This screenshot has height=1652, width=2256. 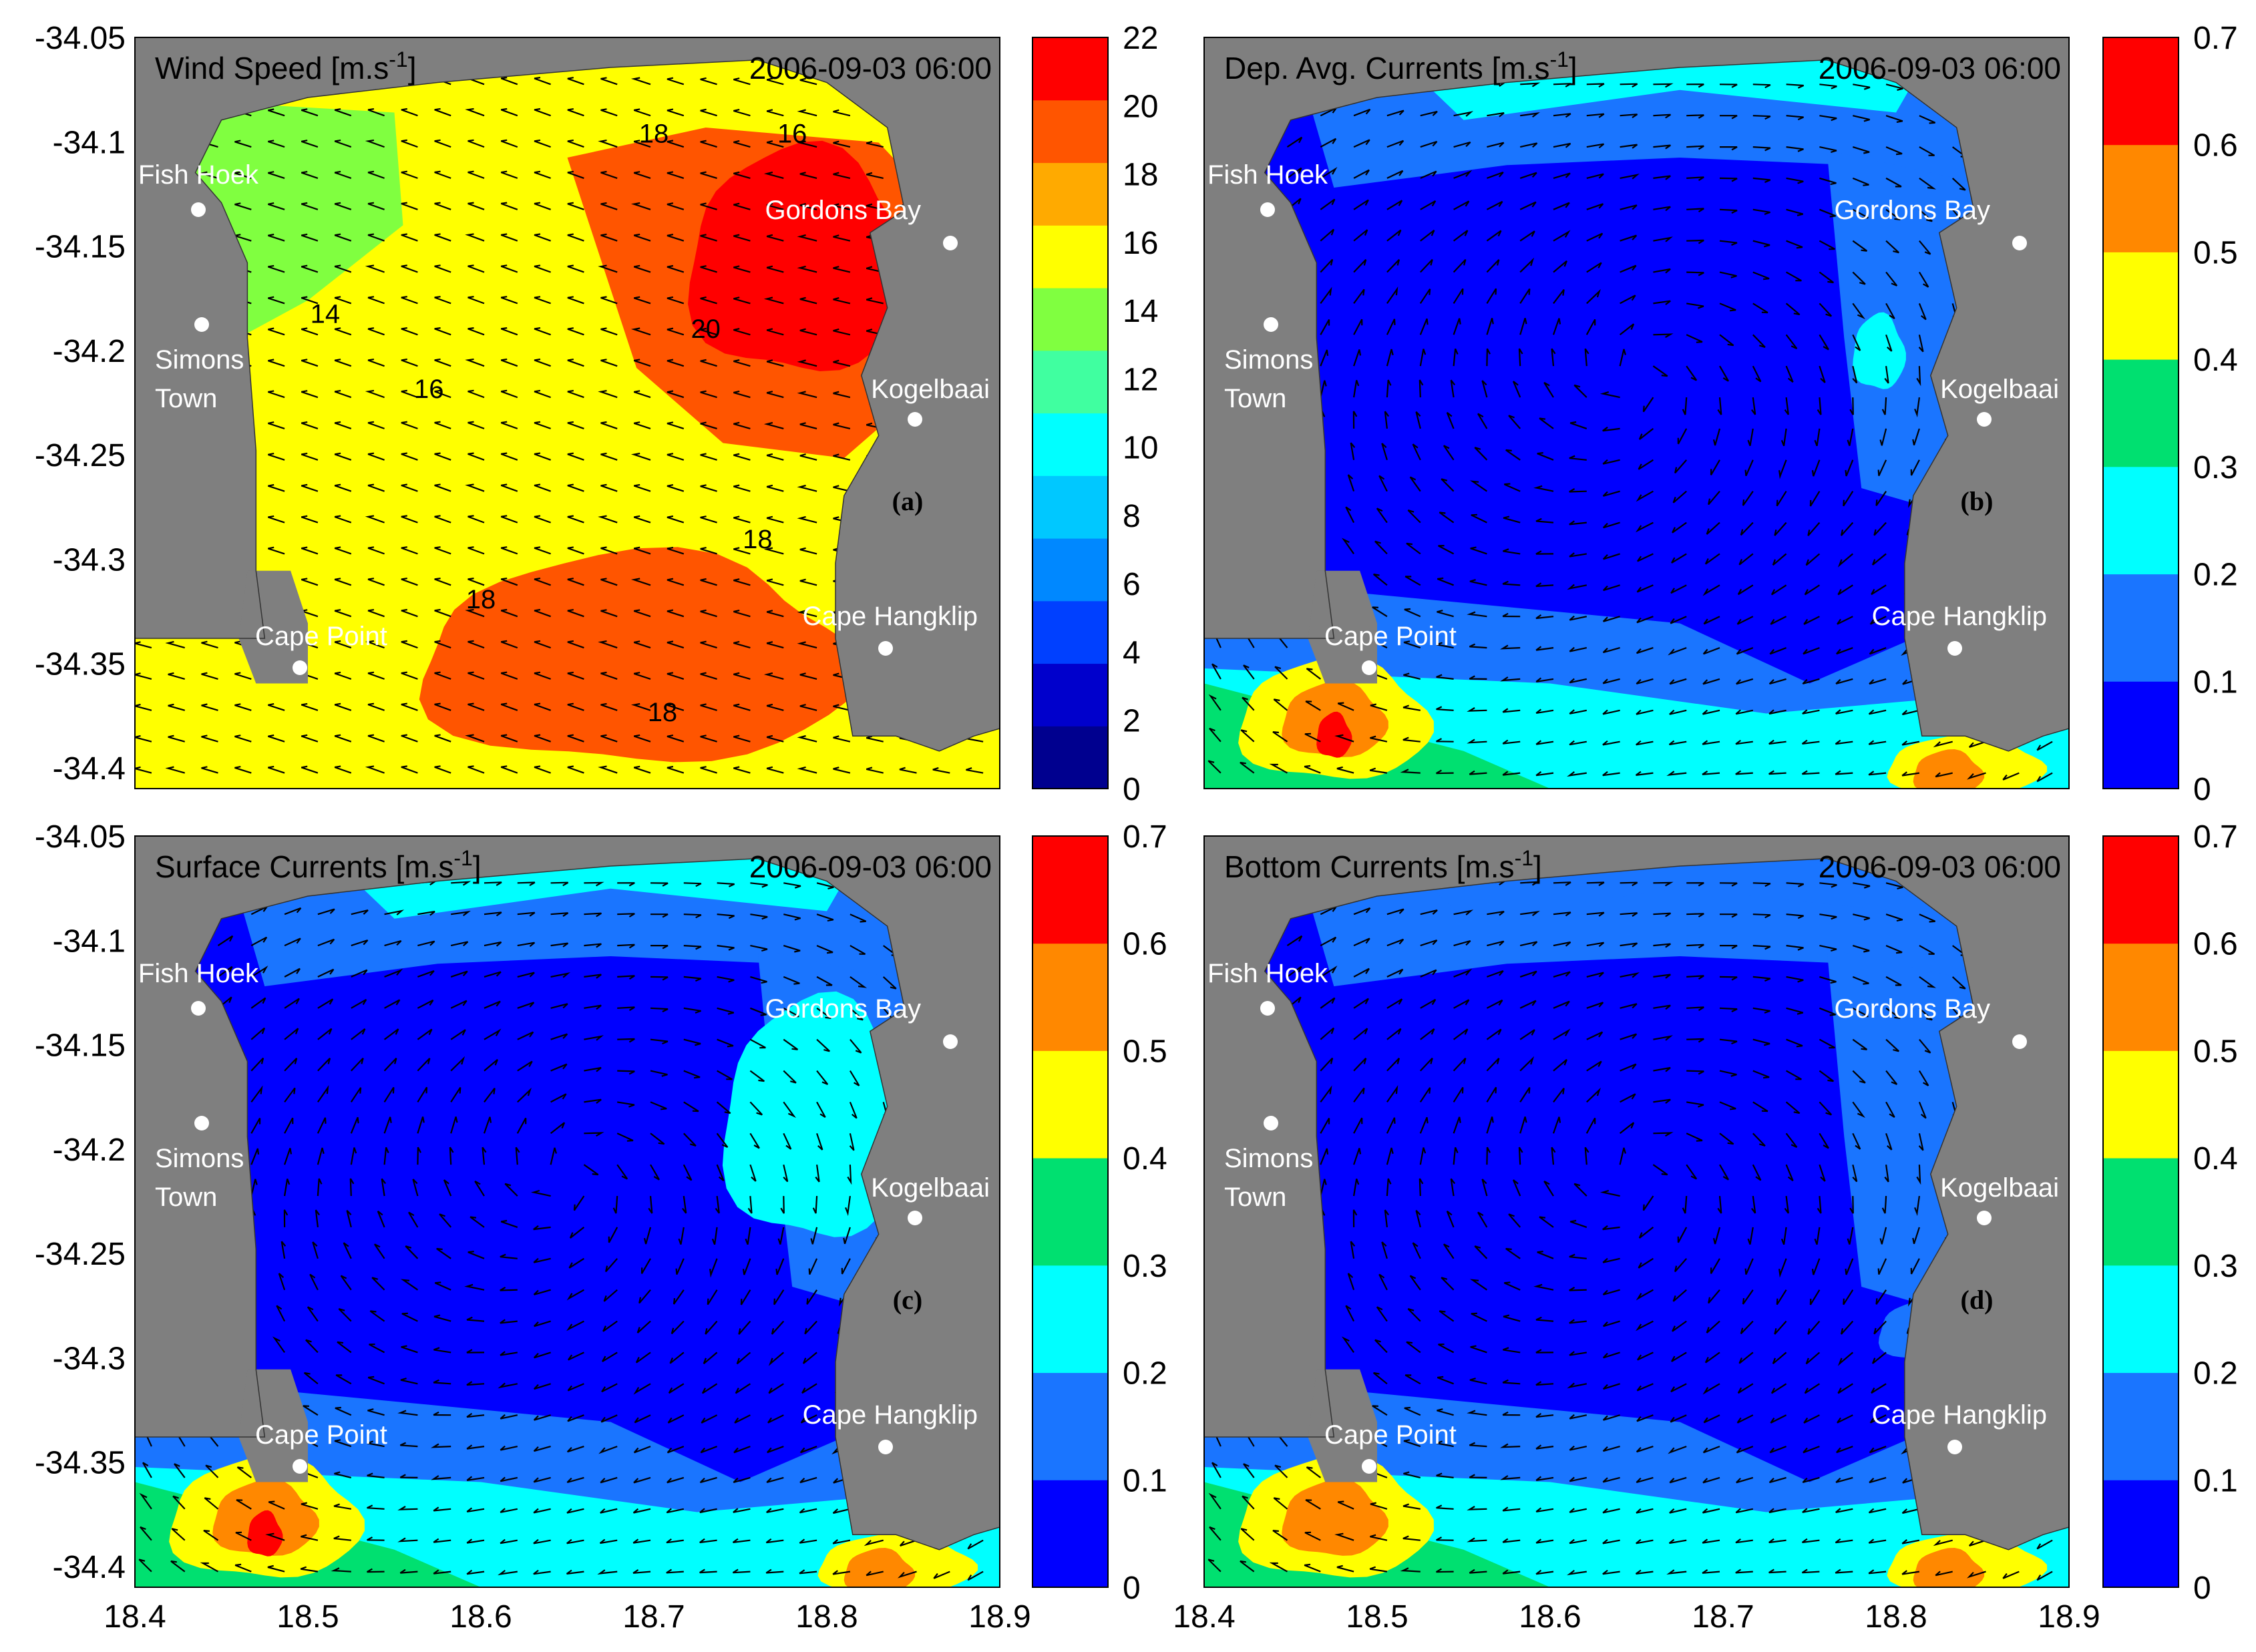 What do you see at coordinates (843, 1009) in the screenshot?
I see `place-label: Gordons Bay` at bounding box center [843, 1009].